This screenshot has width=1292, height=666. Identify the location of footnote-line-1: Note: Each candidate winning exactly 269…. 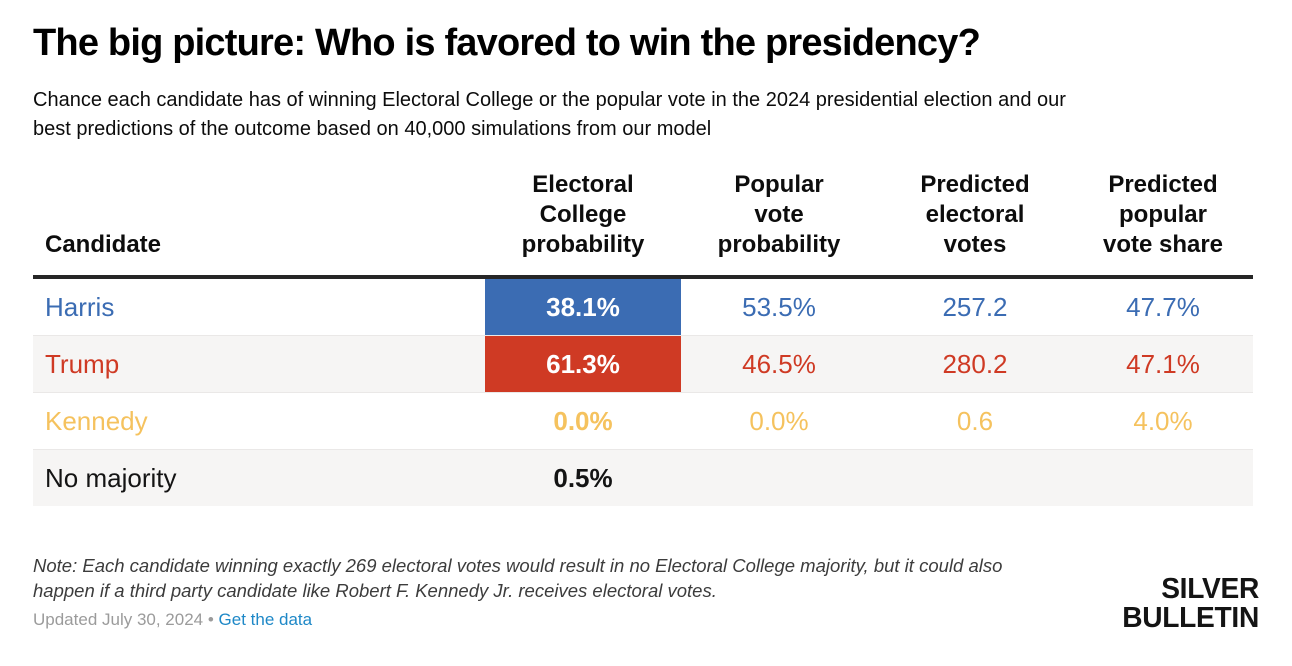
(518, 565).